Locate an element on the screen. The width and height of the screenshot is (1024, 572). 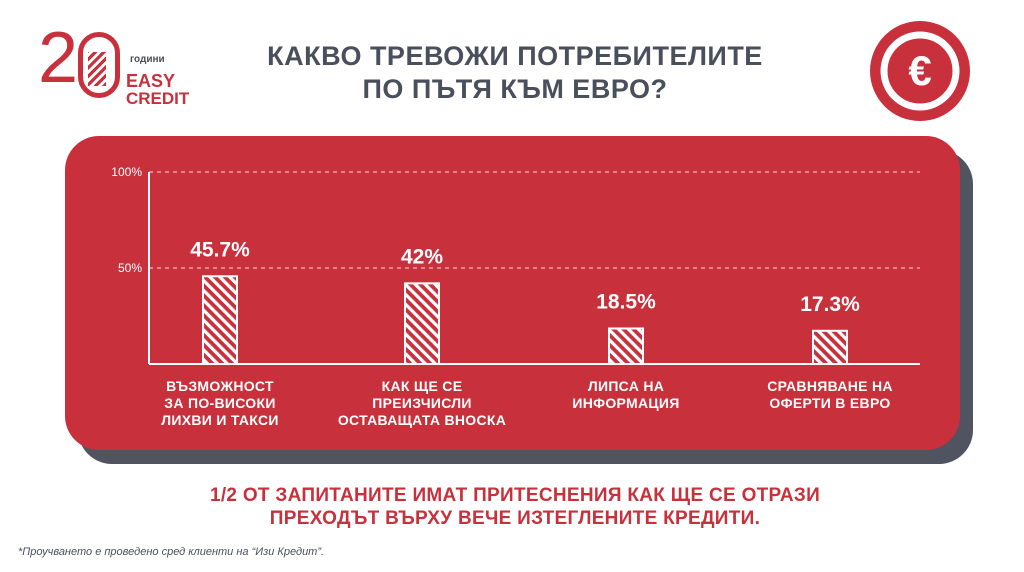
category-label-4: СРАВНЯВАНЕ НА ОФЕРТИ В ЕВРО is located at coordinates (830, 395).